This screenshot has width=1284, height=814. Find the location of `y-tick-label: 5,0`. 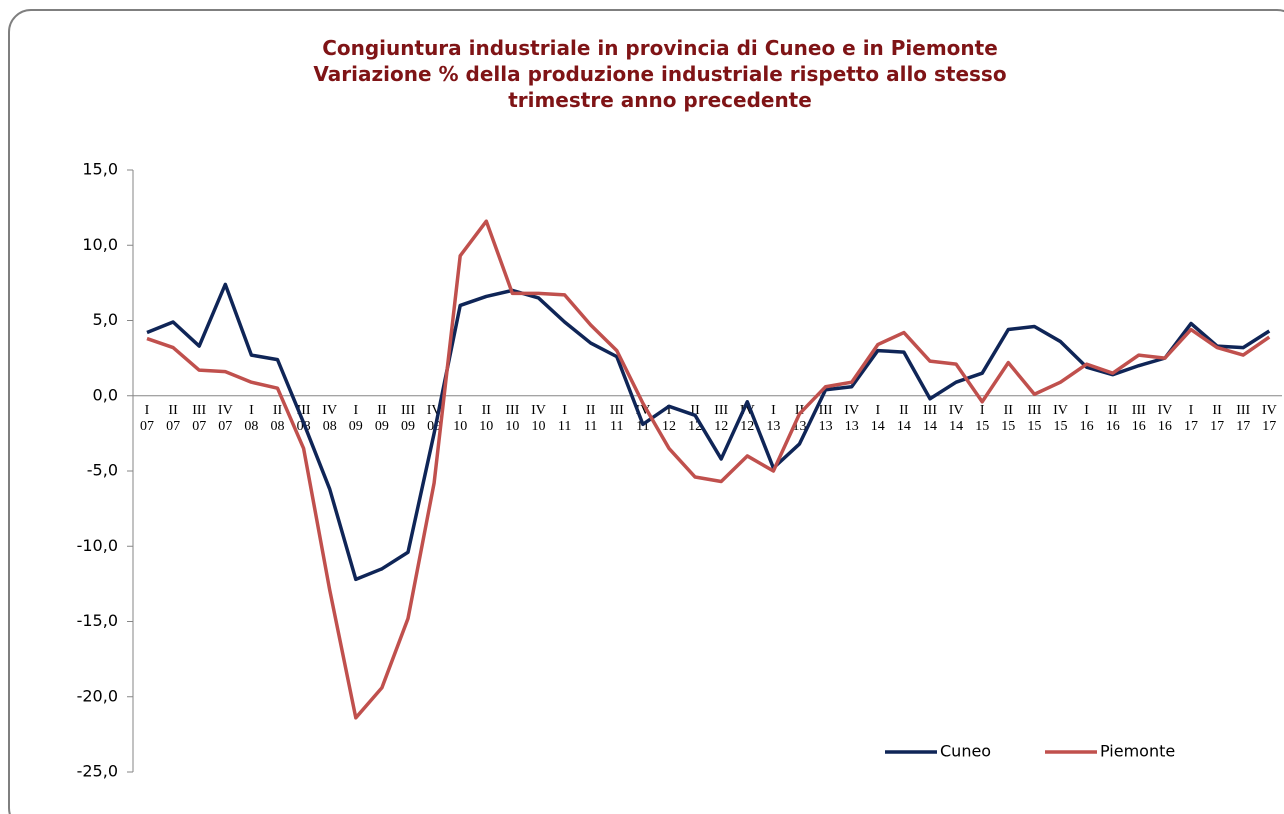

y-tick-label: 5,0 is located at coordinates (105, 319).